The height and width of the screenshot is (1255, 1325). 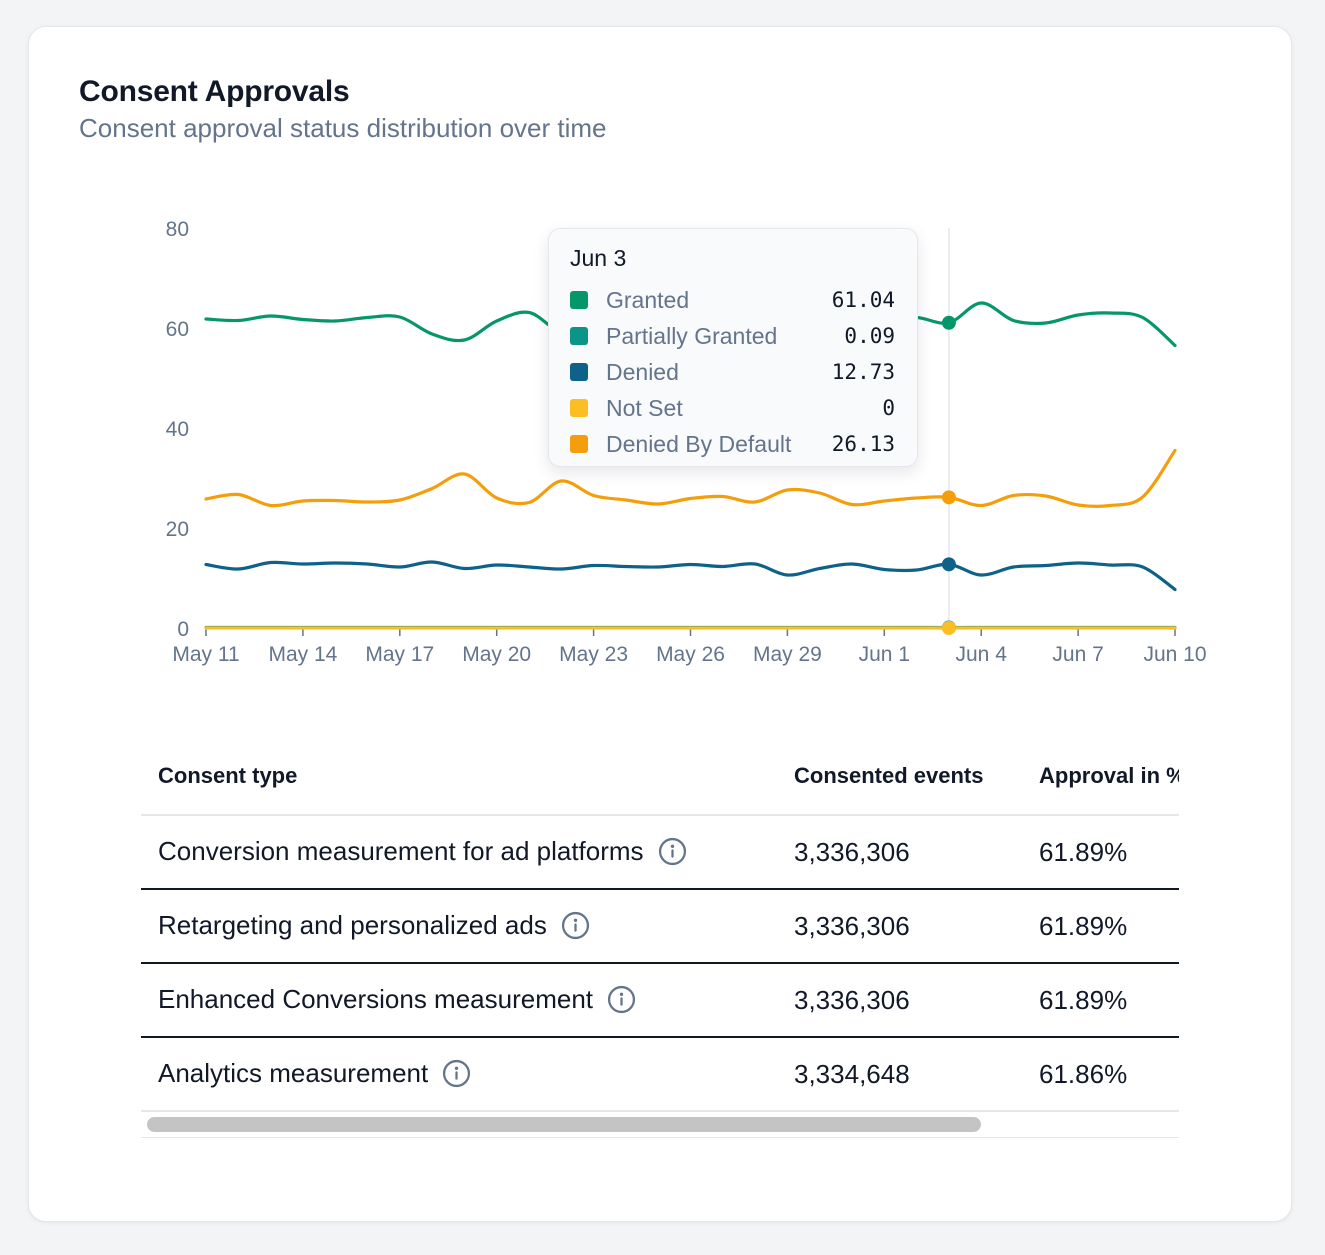 I want to click on legend-swatch-partially-granted, so click(x=579, y=336).